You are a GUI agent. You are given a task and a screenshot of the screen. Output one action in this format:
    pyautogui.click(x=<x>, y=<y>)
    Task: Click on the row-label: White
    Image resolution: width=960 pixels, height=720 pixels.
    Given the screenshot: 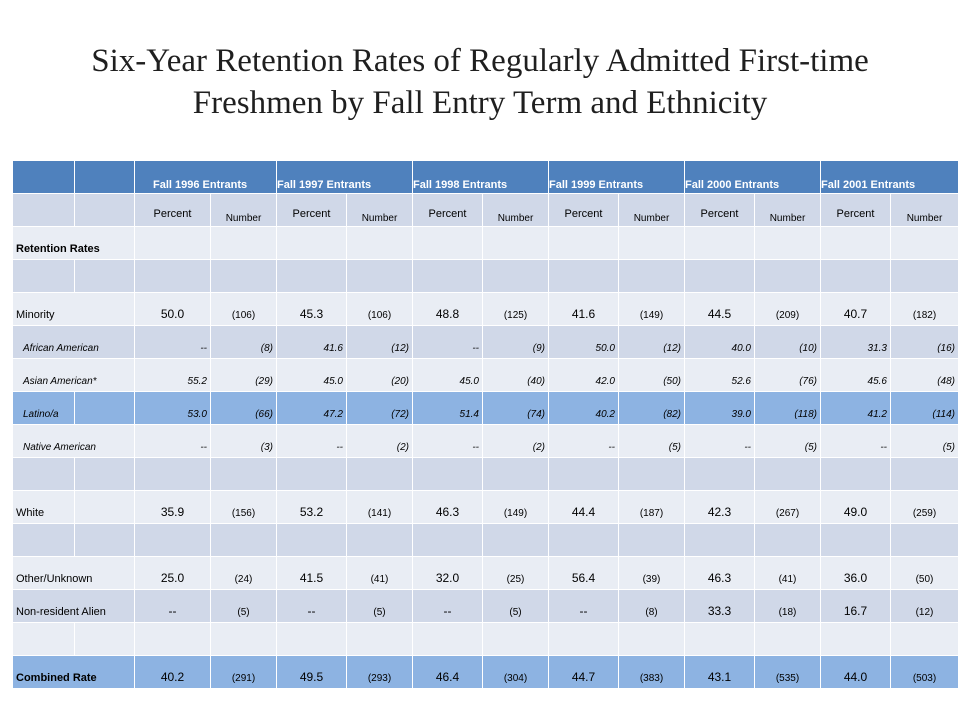 What is the action you would take?
    pyautogui.click(x=43, y=507)
    